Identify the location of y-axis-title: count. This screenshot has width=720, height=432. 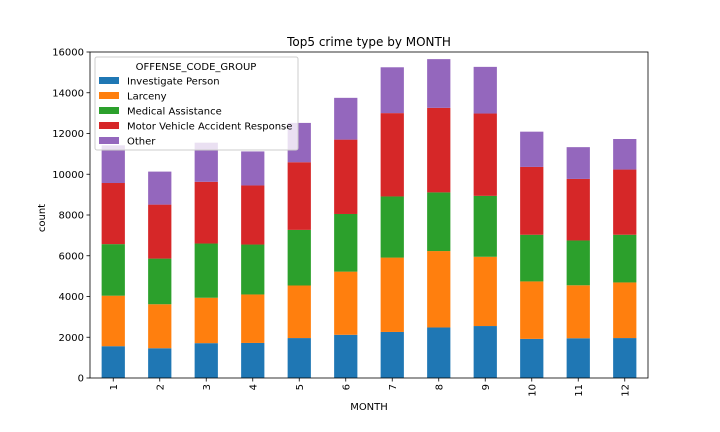
(42, 218).